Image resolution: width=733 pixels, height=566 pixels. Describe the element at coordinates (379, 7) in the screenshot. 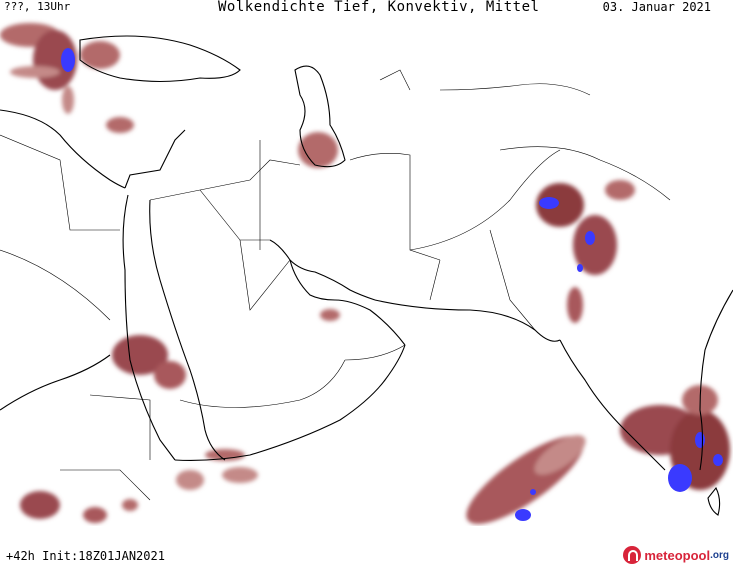

I see `map-title: Wolkendichte Tief, Konvektiv, Mittel` at that location.